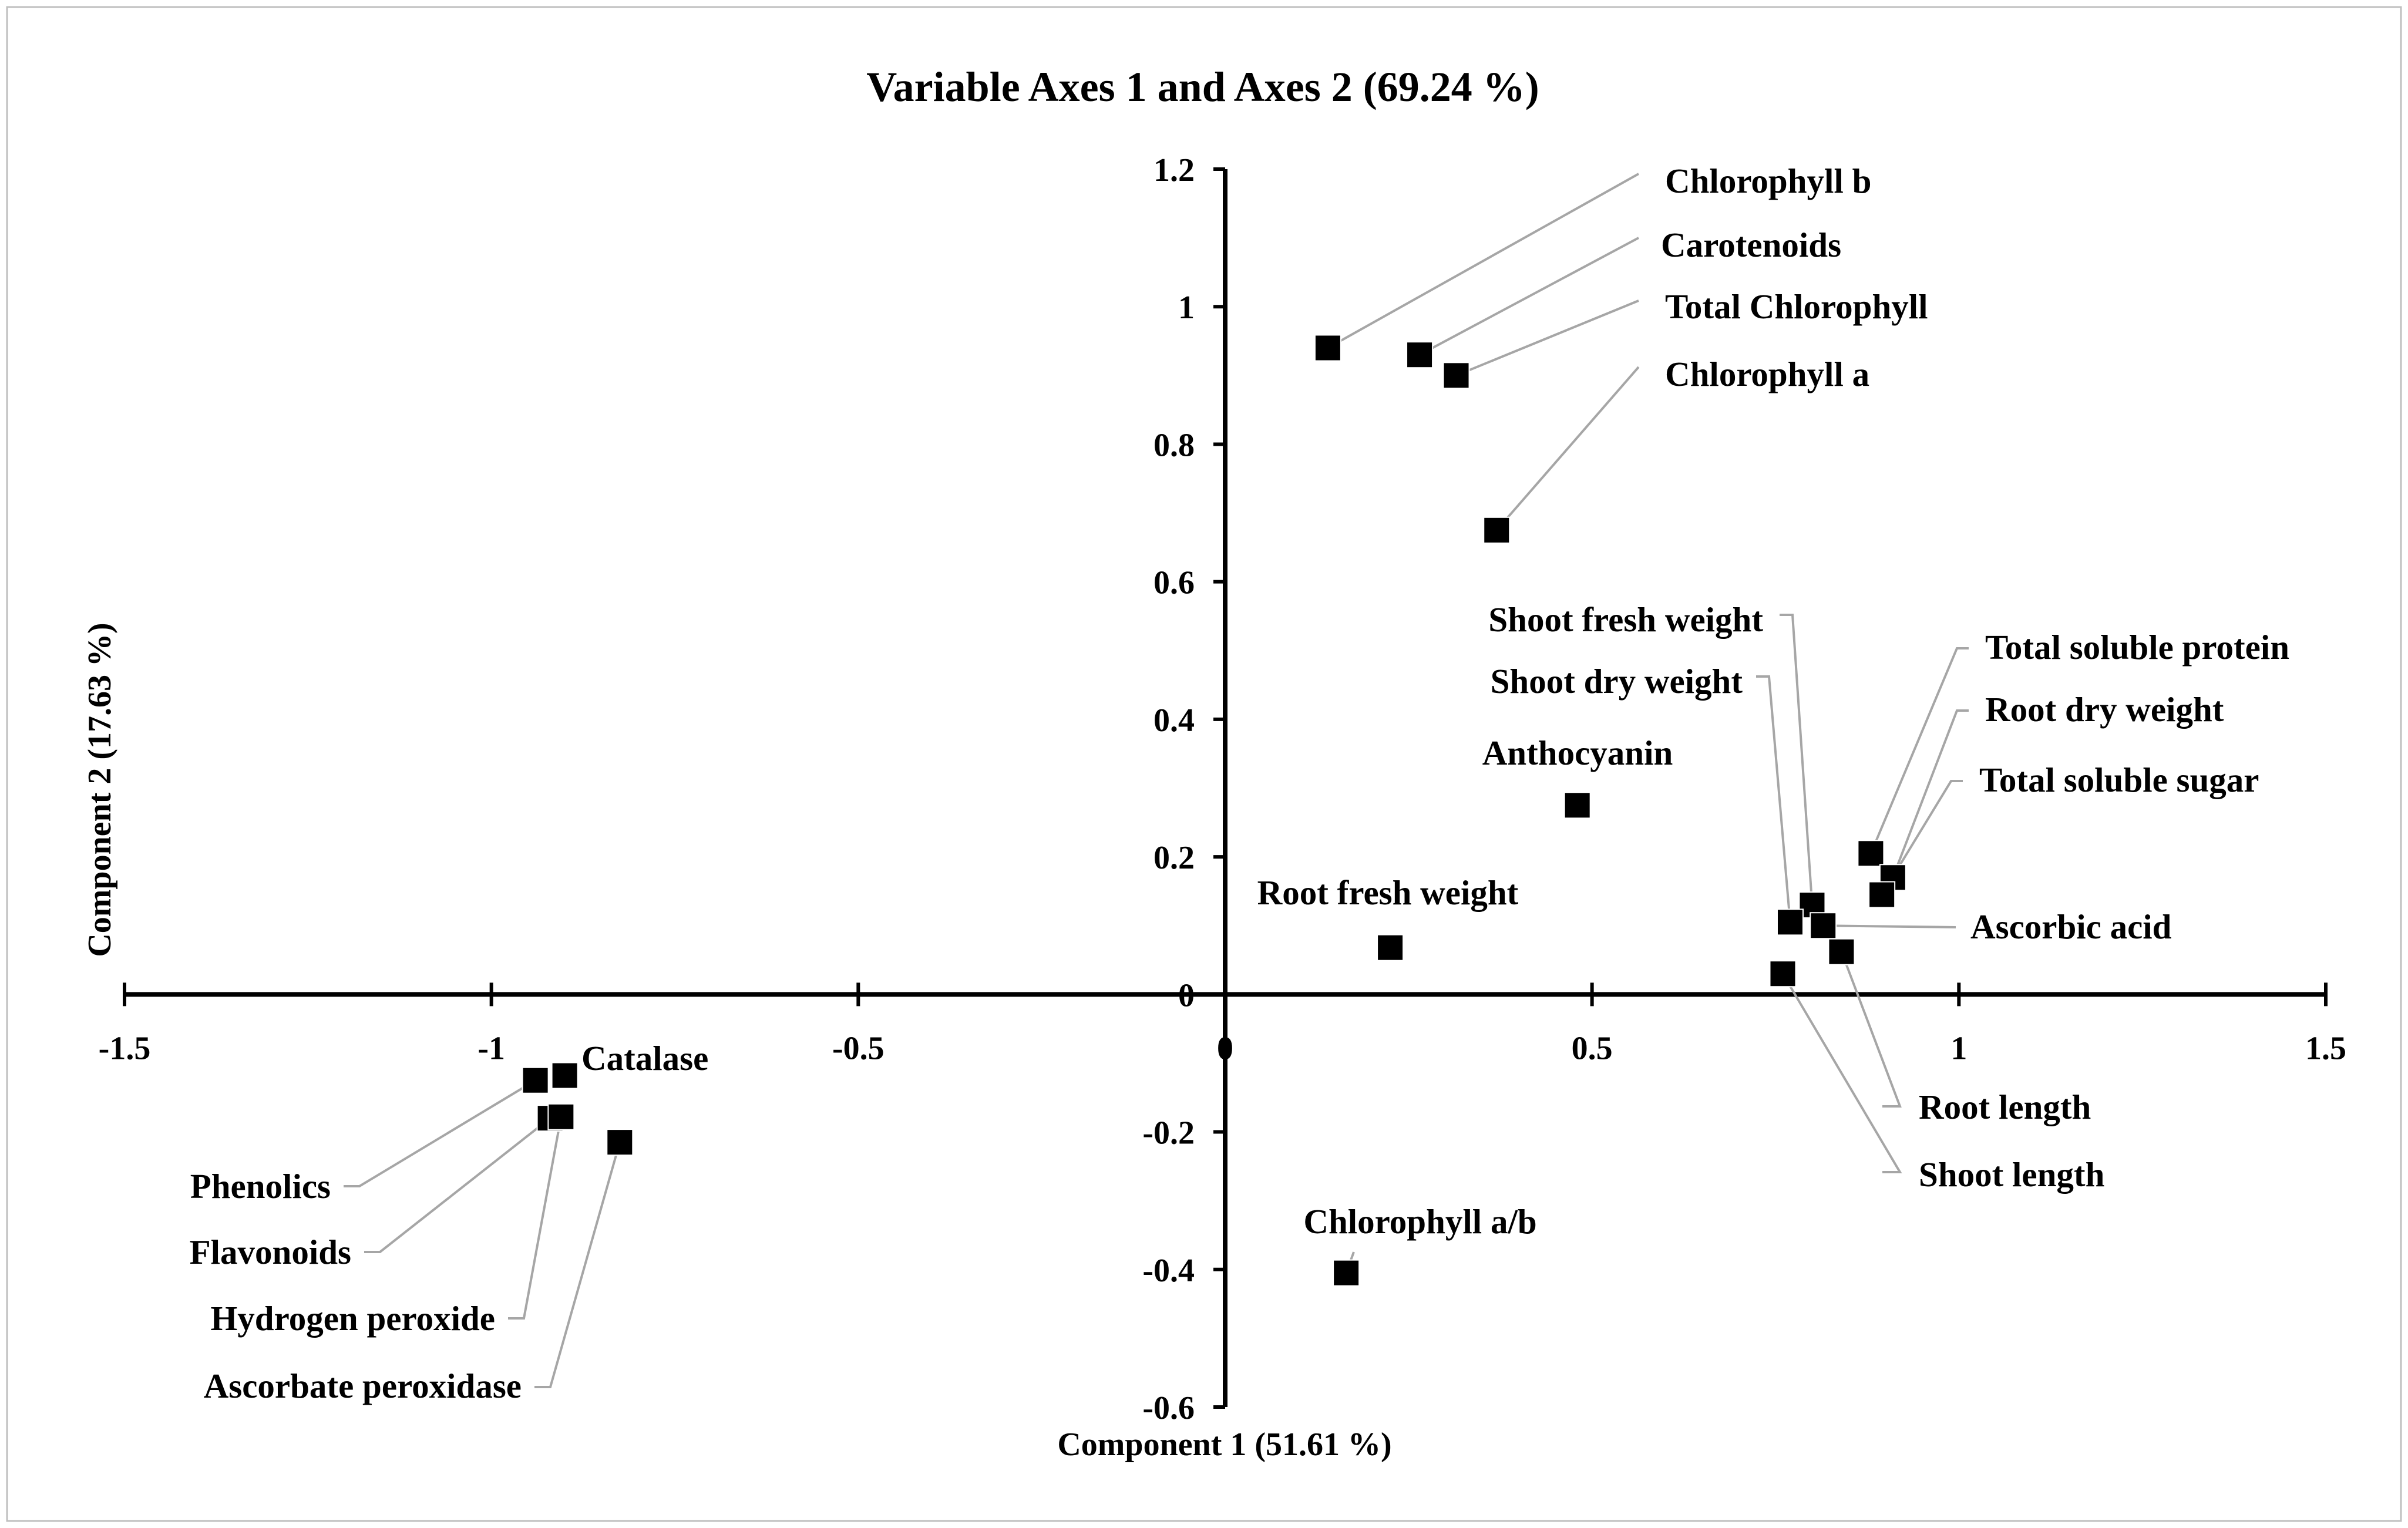 The width and height of the screenshot is (2408, 1528). I want to click on data-label: Hydrogen peroxide, so click(352, 1318).